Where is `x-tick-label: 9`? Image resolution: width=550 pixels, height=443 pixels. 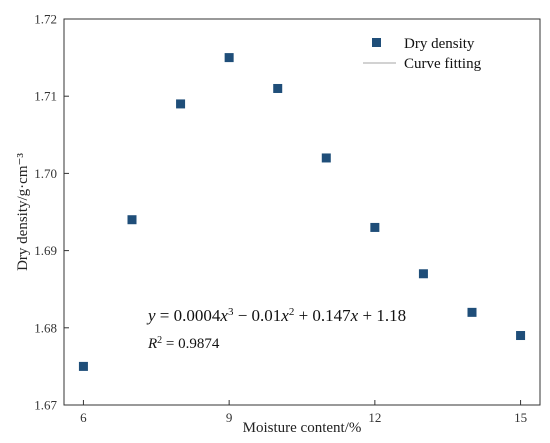 x-tick-label: 9 is located at coordinates (229, 417).